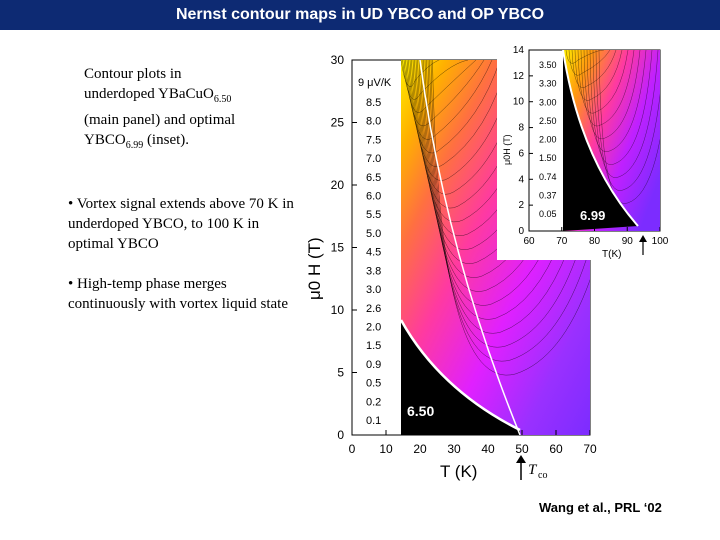  I want to click on inset-sample-label: 6.99, so click(592, 215).